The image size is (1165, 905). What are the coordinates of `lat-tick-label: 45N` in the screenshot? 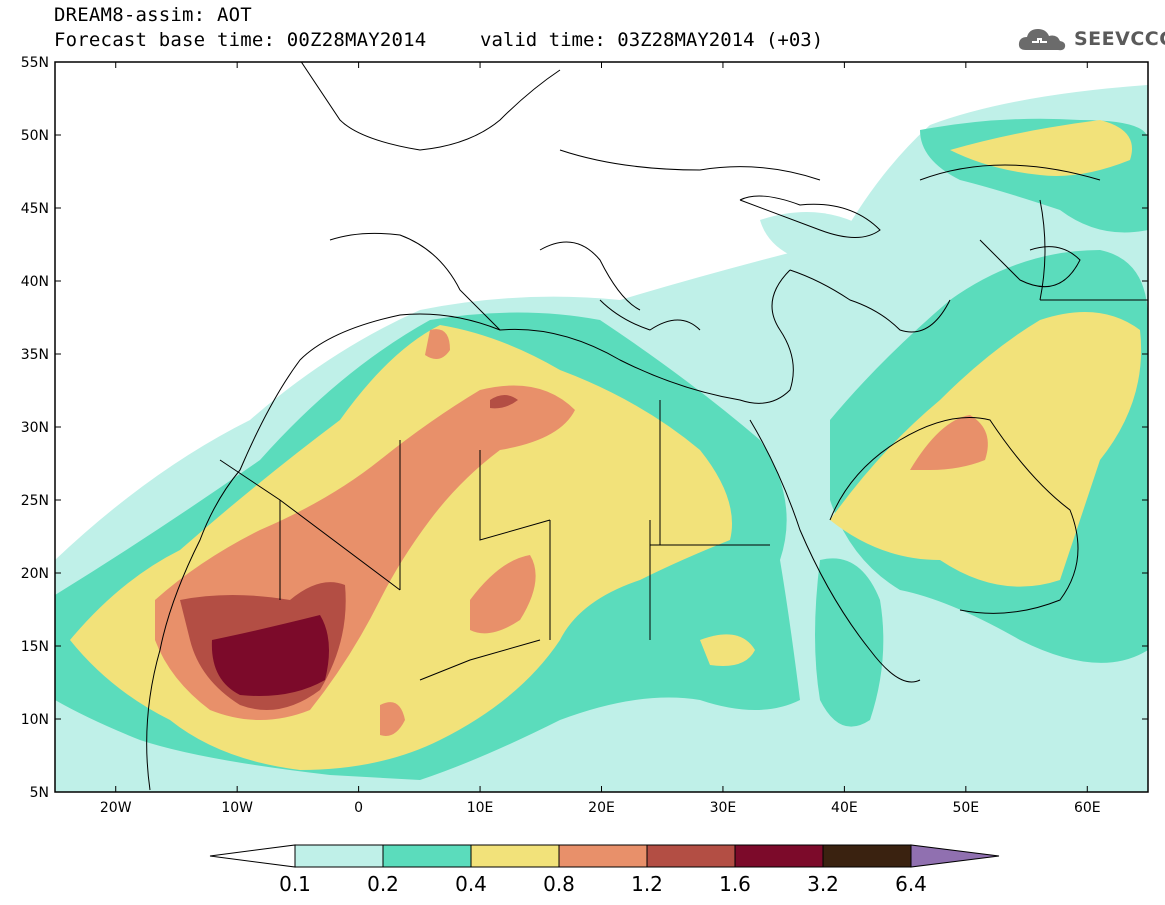 It's located at (35, 209).